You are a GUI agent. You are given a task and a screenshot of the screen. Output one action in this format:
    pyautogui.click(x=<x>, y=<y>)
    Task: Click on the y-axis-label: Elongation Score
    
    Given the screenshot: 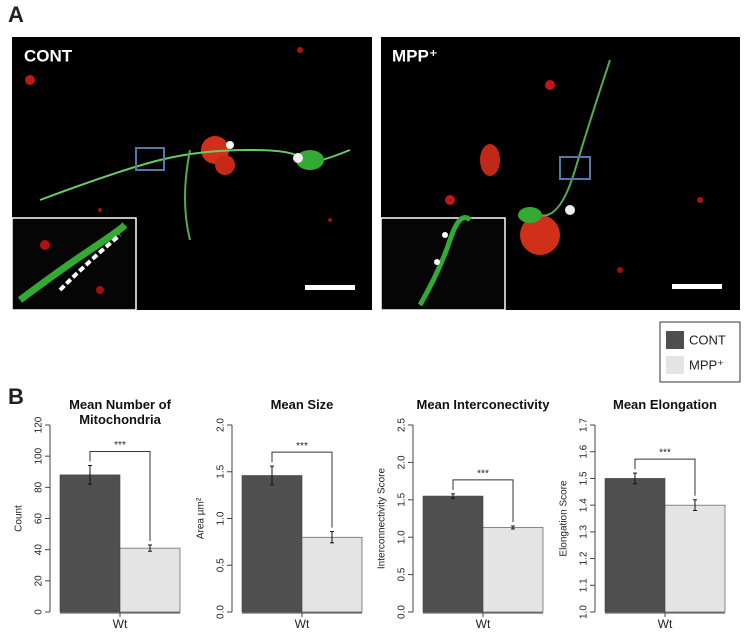 What is the action you would take?
    pyautogui.click(x=564, y=518)
    